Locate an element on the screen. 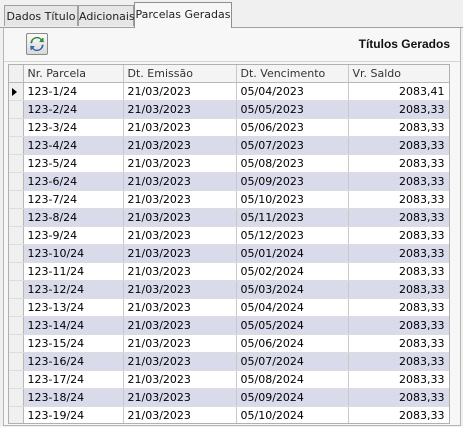 Image resolution: width=463 pixels, height=427 pixels. table-row: 123-15/24 21/03/2023 05/06/2024 2083,33 is located at coordinates (229, 343).